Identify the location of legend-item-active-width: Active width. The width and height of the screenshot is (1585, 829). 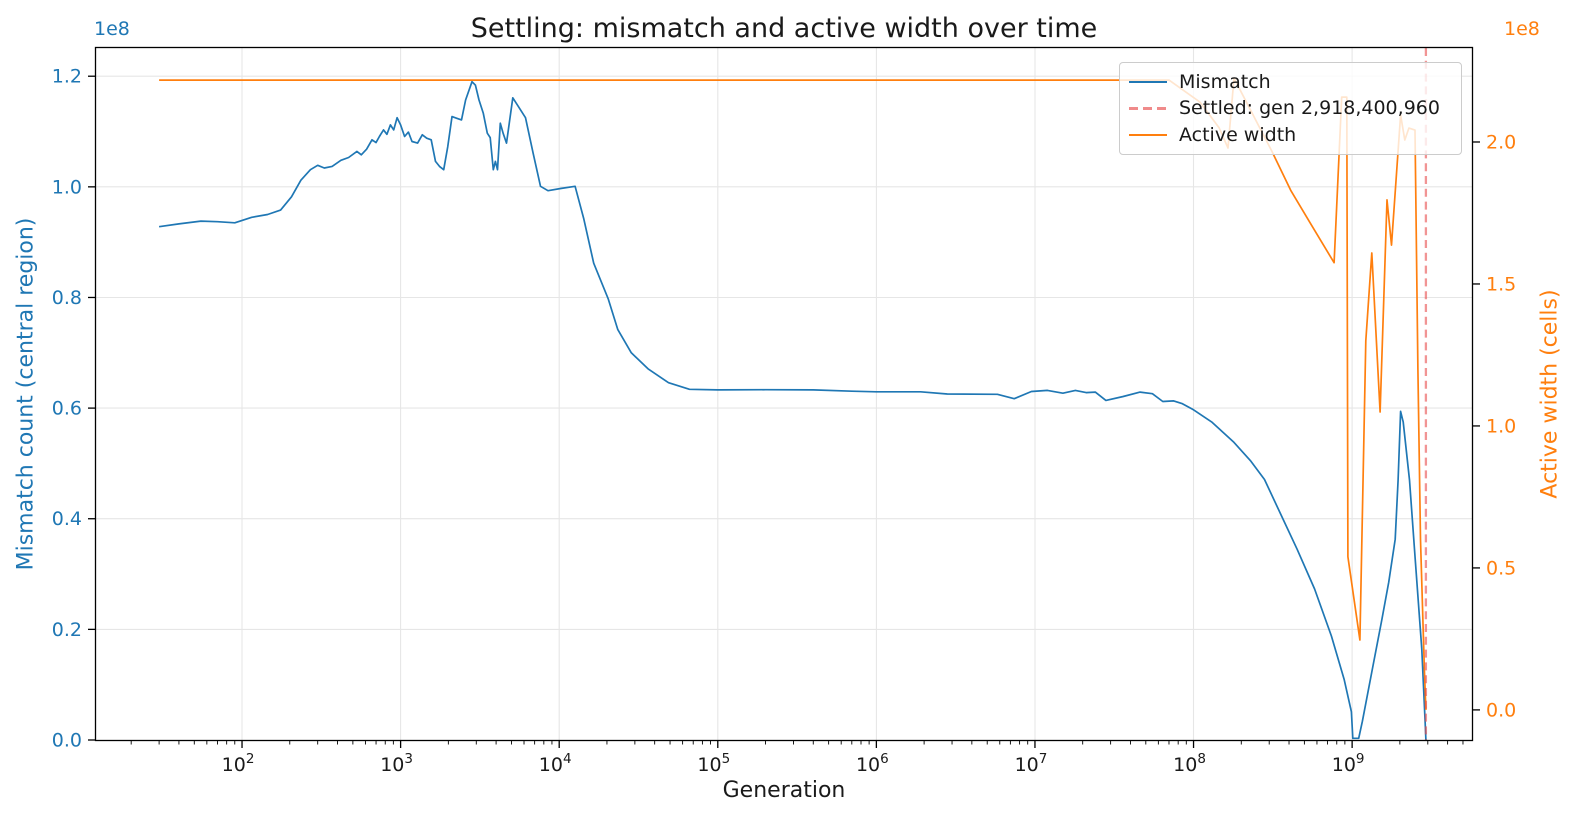
(1290, 135).